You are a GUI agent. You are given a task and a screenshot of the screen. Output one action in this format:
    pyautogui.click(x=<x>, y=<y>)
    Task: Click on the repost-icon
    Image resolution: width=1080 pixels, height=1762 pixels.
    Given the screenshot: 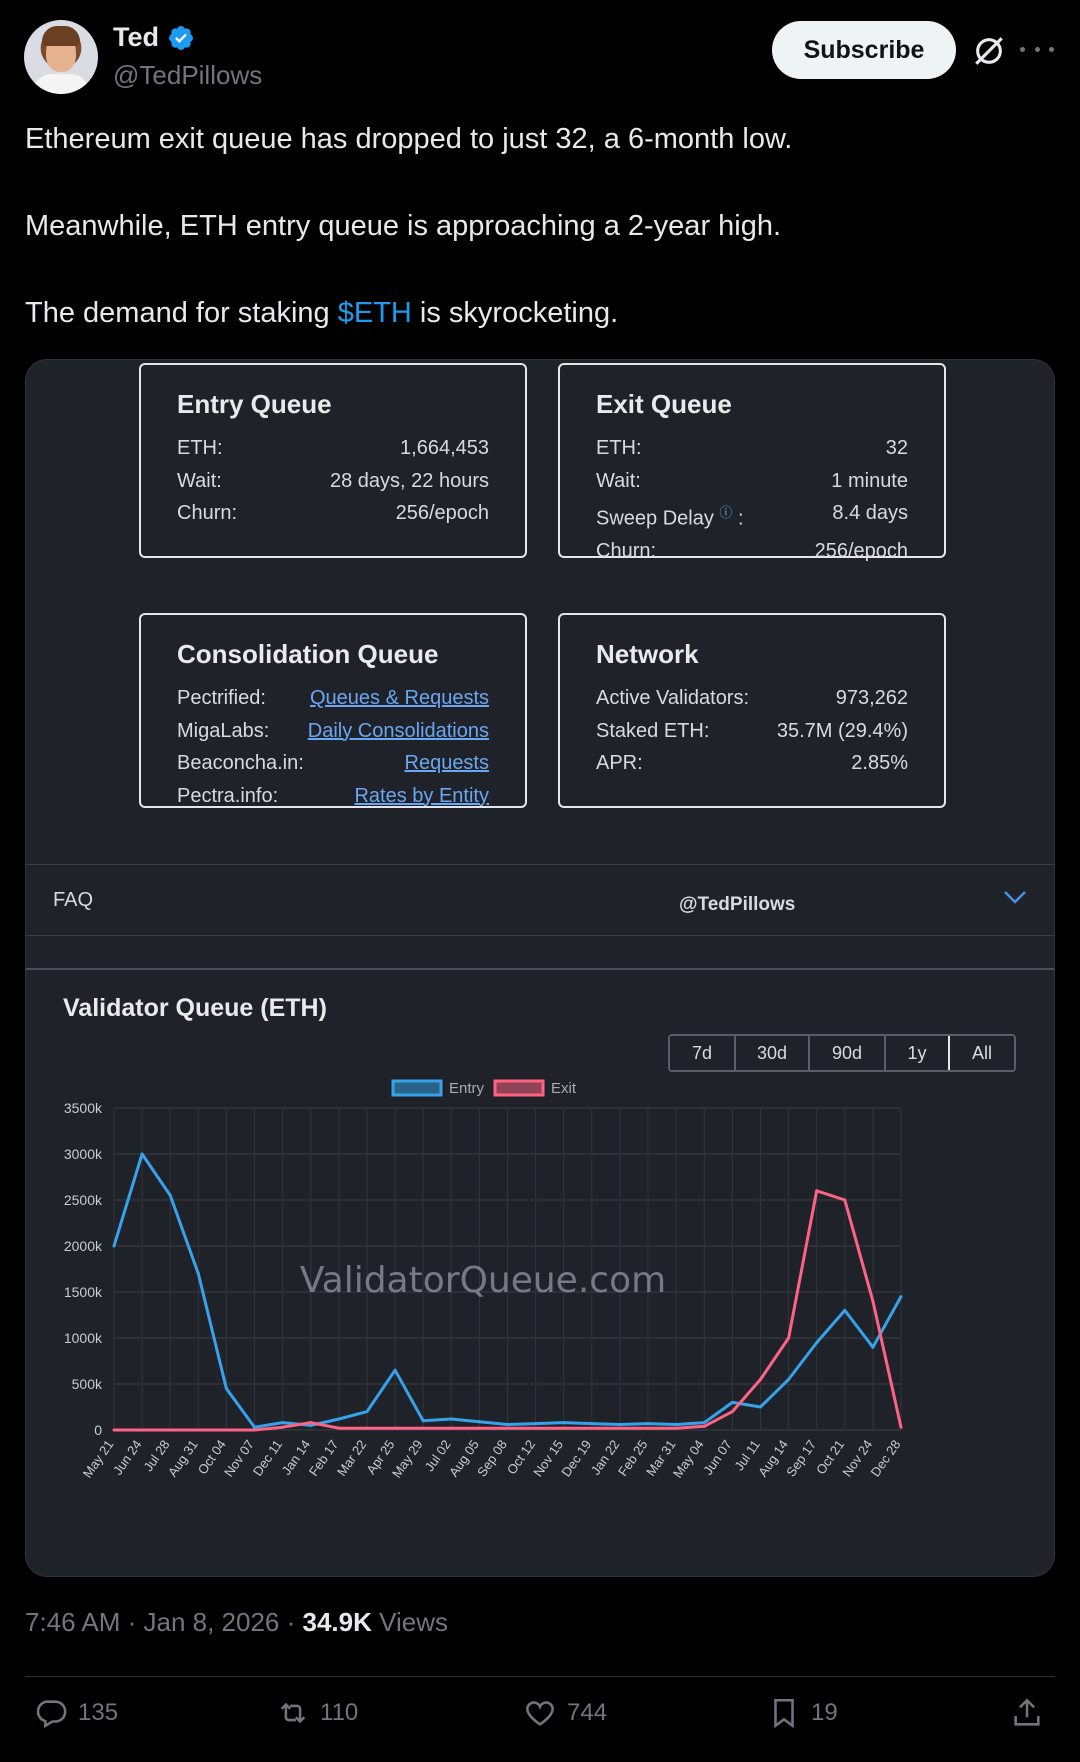 What is the action you would take?
    pyautogui.click(x=293, y=1713)
    